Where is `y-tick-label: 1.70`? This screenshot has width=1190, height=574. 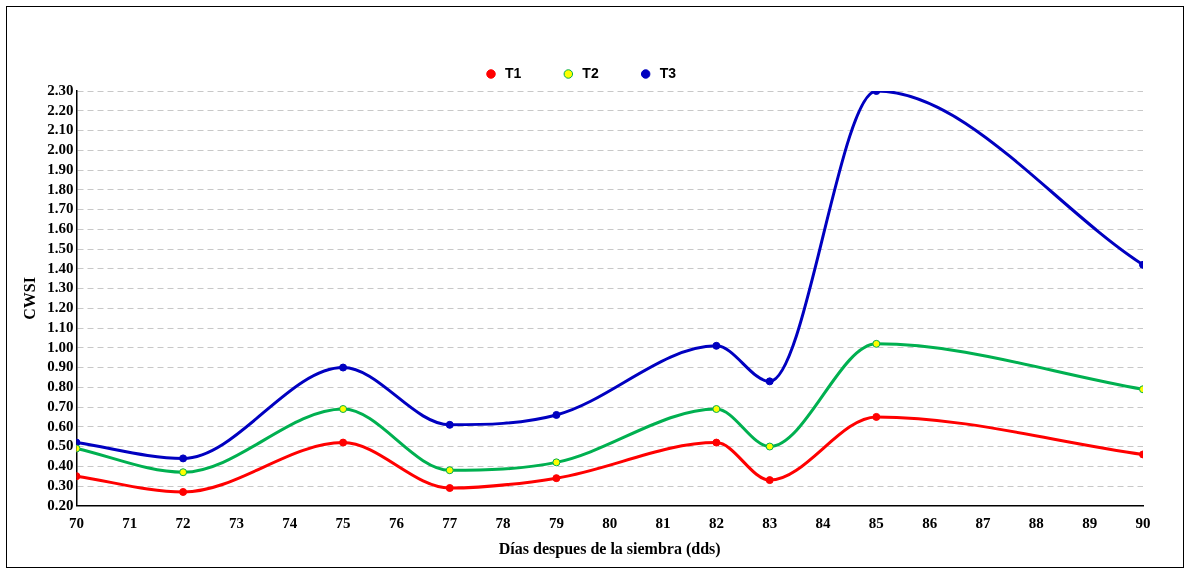 y-tick-label: 1.70 is located at coordinates (60, 208).